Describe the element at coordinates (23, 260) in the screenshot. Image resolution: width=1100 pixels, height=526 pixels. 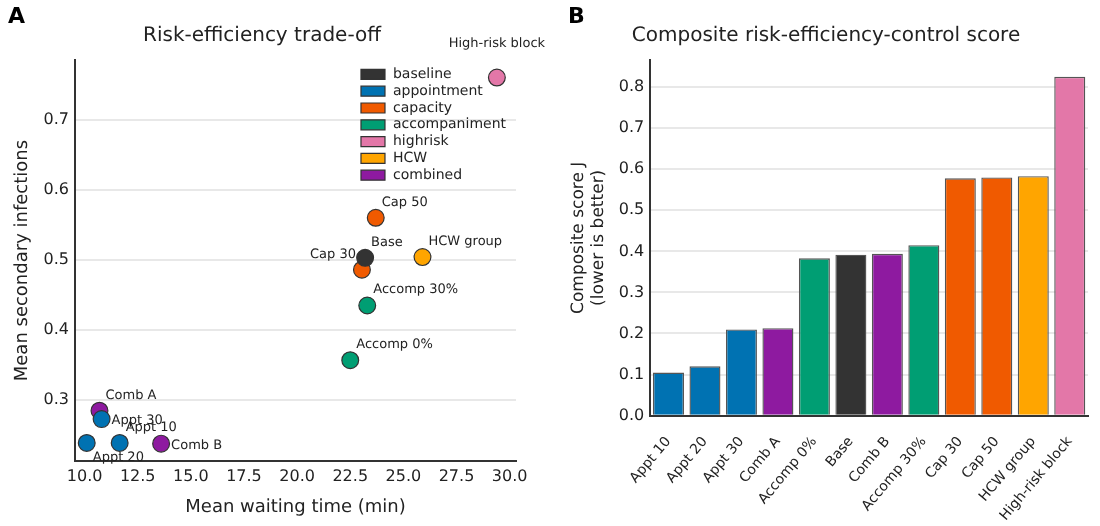
I see `y-axis-title: Mean secondary infections` at that location.